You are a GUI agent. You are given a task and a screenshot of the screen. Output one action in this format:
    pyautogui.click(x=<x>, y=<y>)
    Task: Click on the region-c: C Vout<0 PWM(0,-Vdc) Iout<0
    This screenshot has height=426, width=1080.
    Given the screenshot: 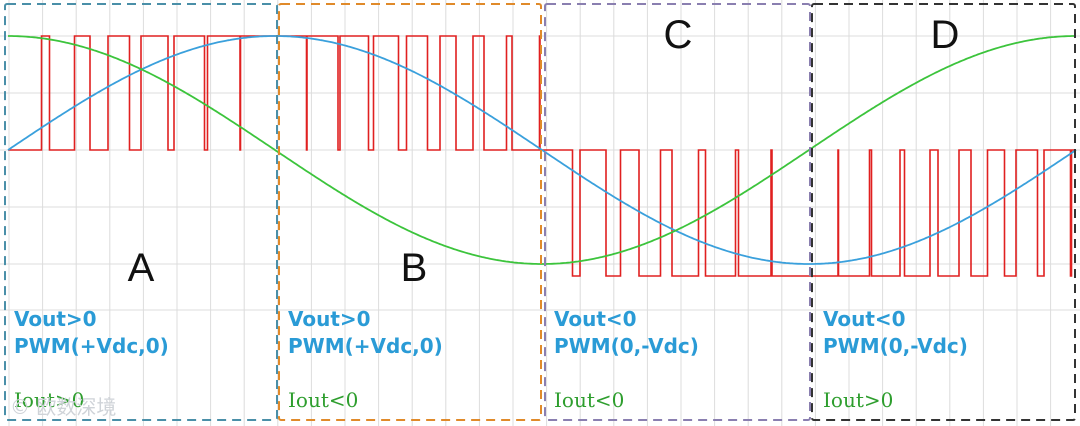 What is the action you would take?
    pyautogui.click(x=626, y=212)
    